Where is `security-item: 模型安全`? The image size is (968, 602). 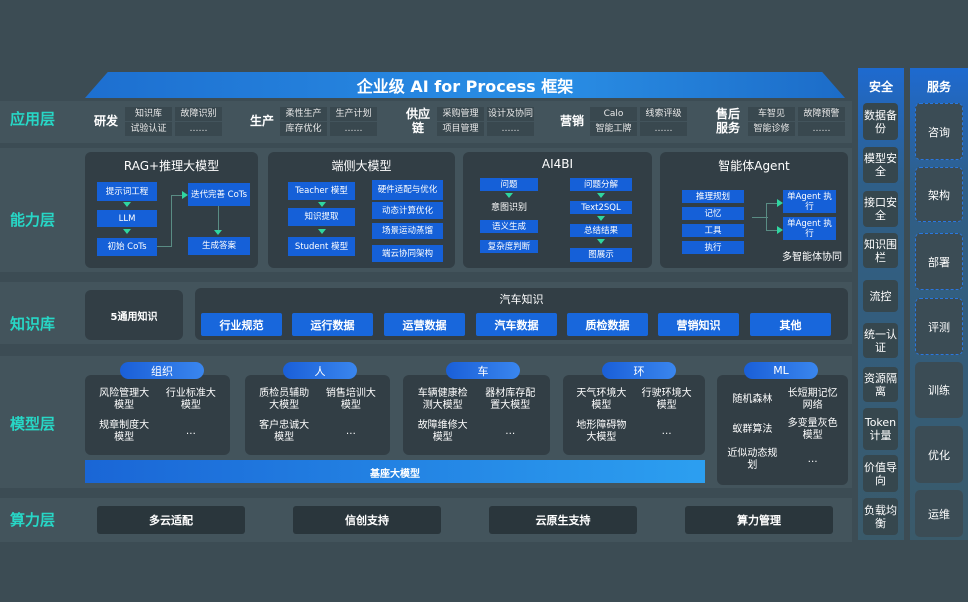 security-item: 模型安全 is located at coordinates (880, 165).